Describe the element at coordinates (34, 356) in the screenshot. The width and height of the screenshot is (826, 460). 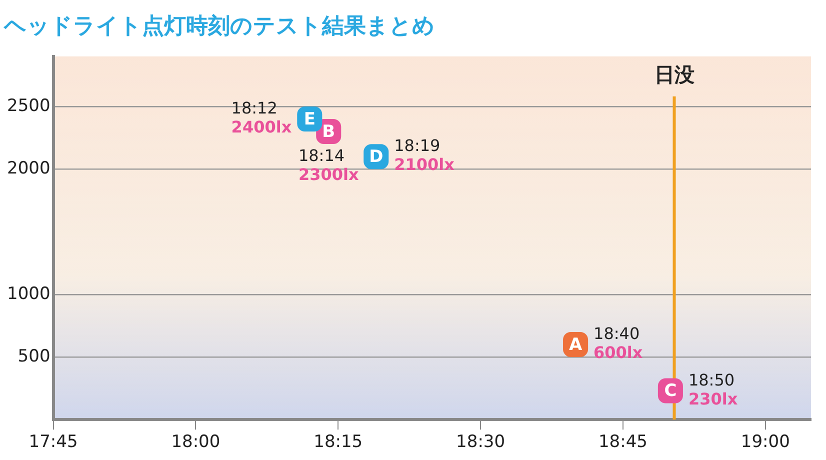
I see `y-tick-label: 500` at that location.